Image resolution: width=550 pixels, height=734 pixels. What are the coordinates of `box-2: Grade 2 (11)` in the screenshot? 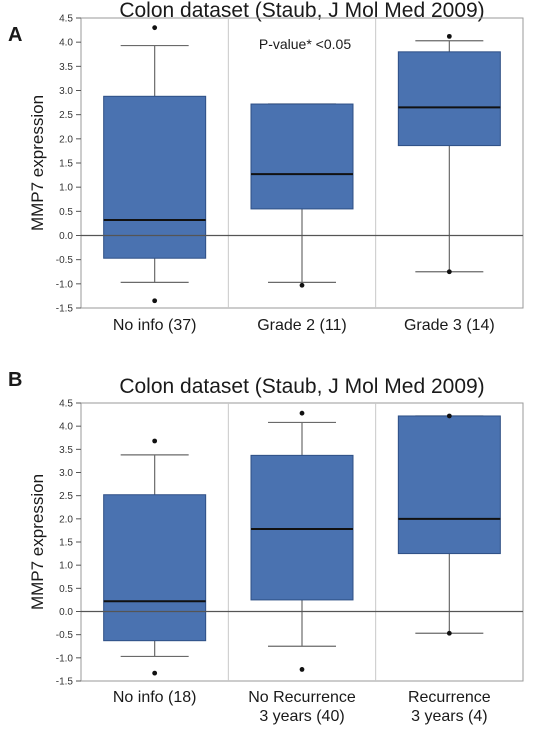 It's located at (302, 218).